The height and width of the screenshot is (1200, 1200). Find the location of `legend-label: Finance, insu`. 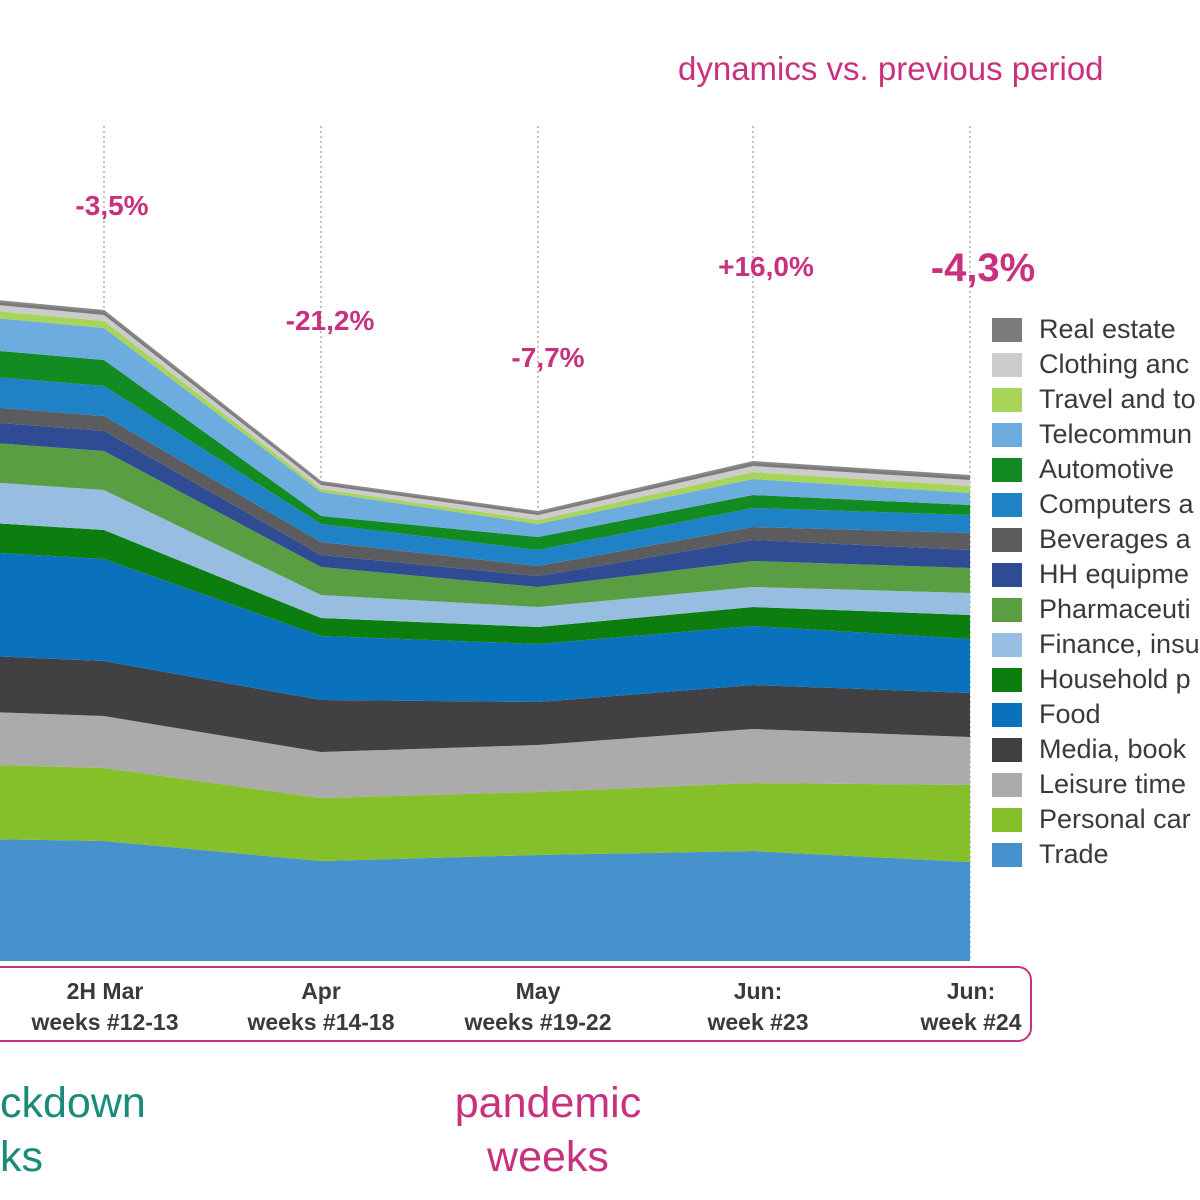

legend-label: Finance, insu is located at coordinates (1119, 644).